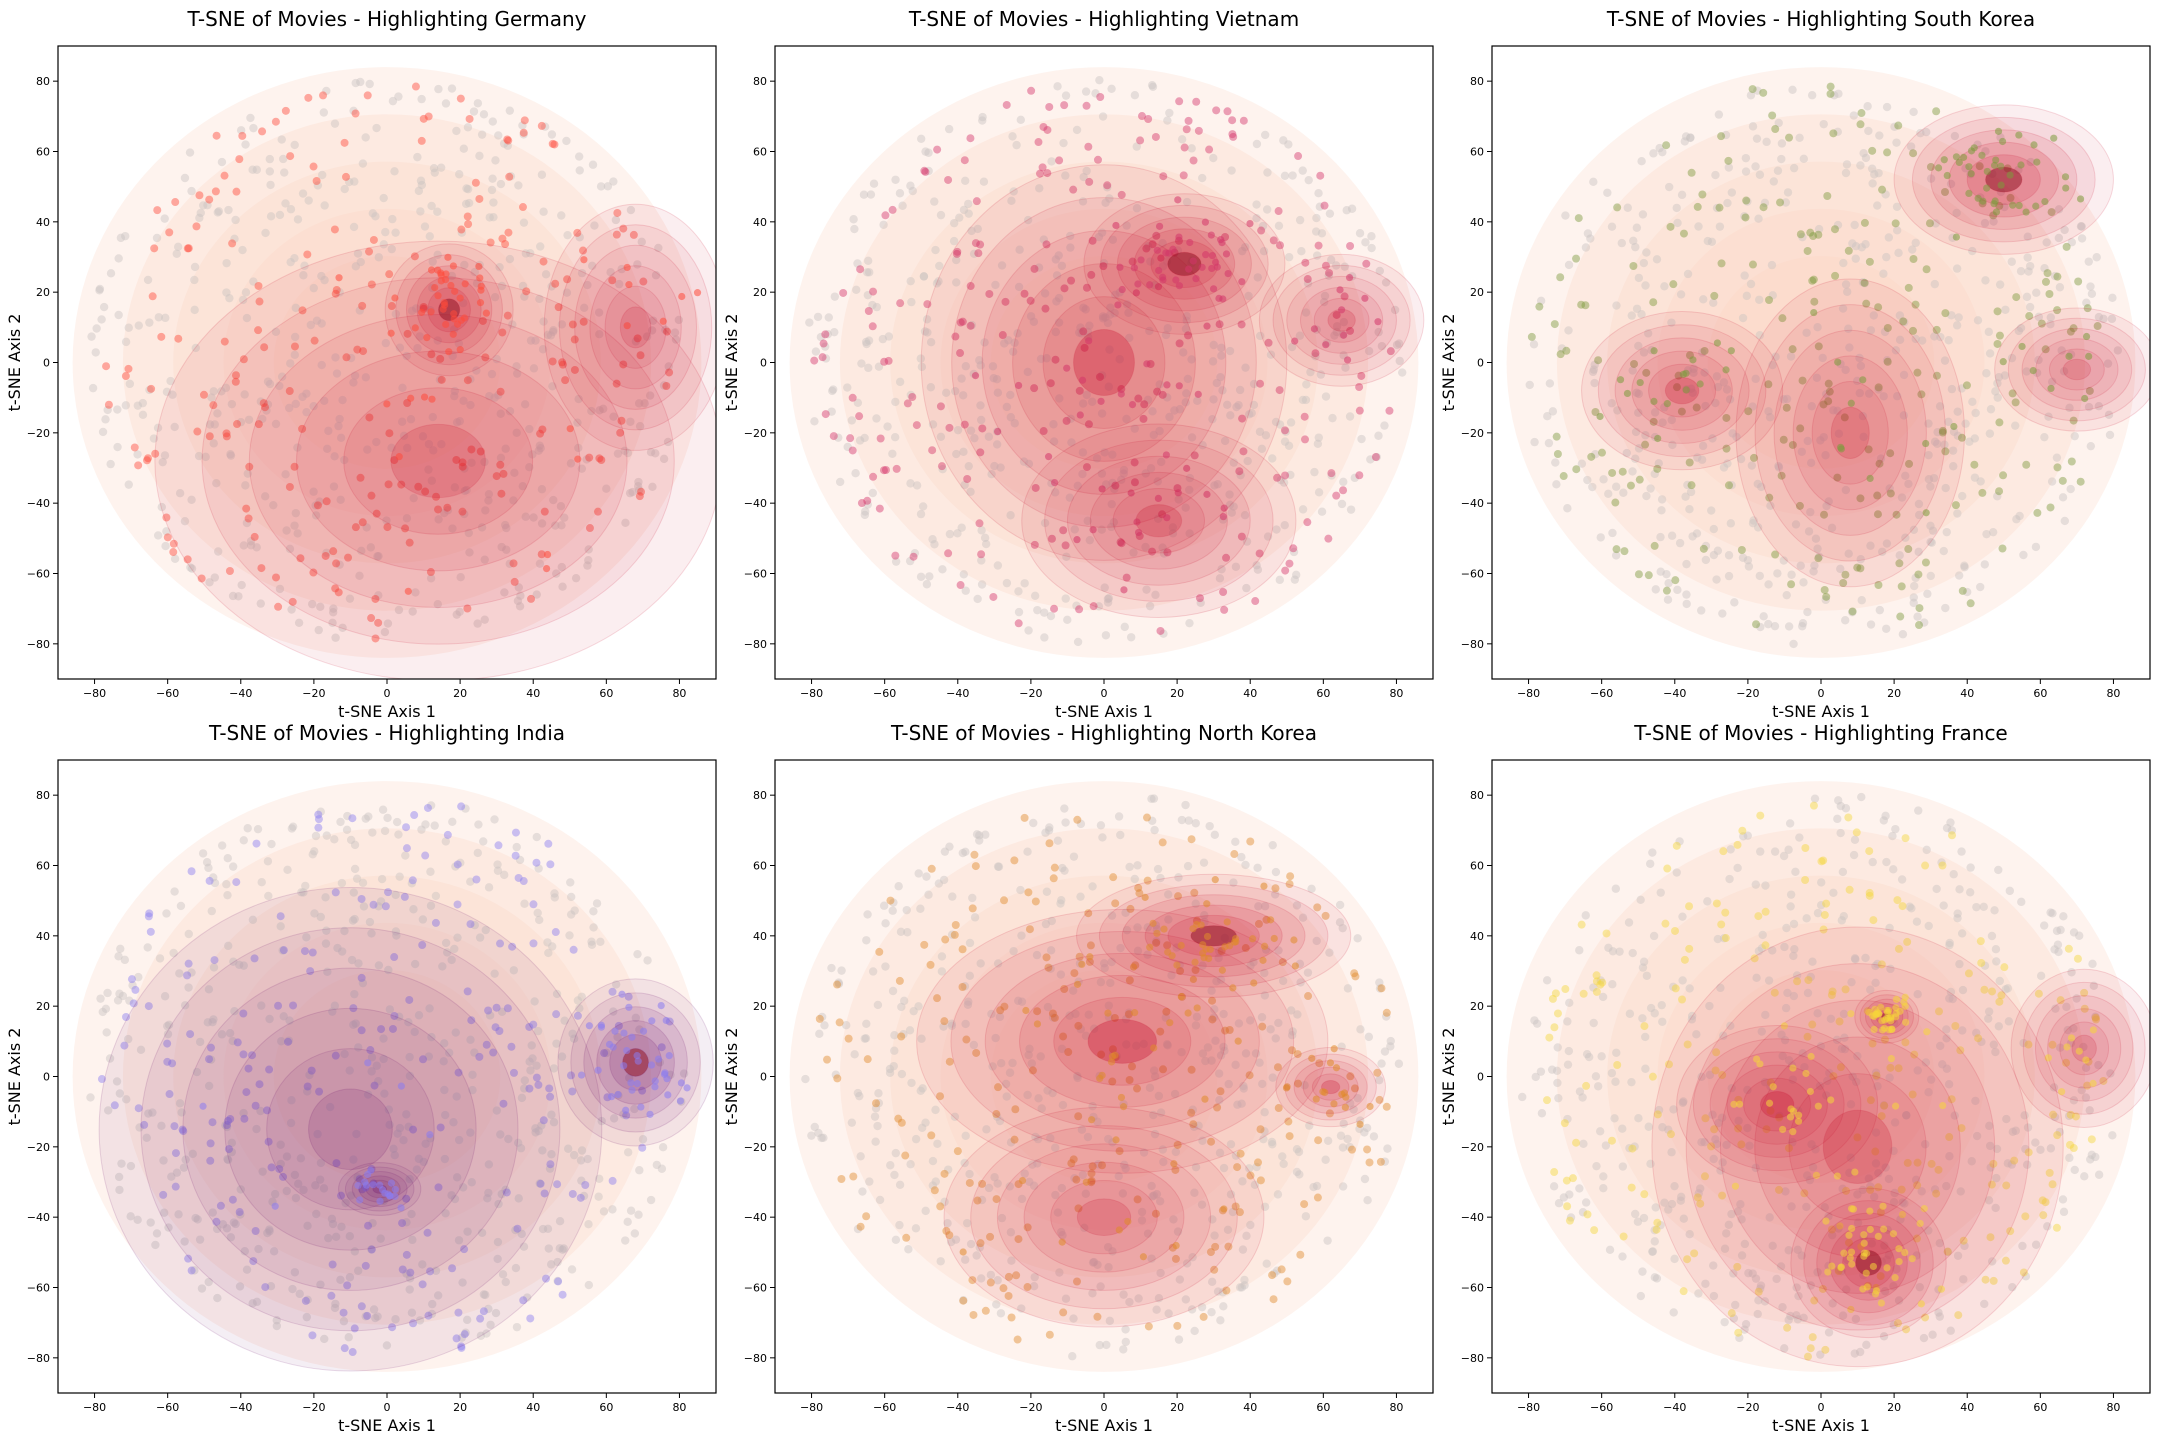 The height and width of the screenshot is (1444, 2160). What do you see at coordinates (755, 433) in the screenshot?
I see `y-tick-label: −20` at bounding box center [755, 433].